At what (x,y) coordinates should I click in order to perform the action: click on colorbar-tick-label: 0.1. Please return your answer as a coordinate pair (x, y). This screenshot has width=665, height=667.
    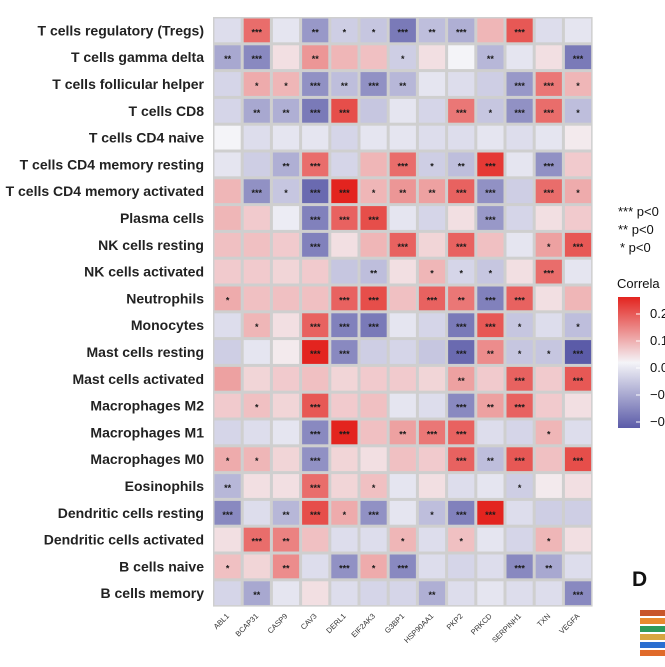
    Looking at the image, I should click on (657, 340).